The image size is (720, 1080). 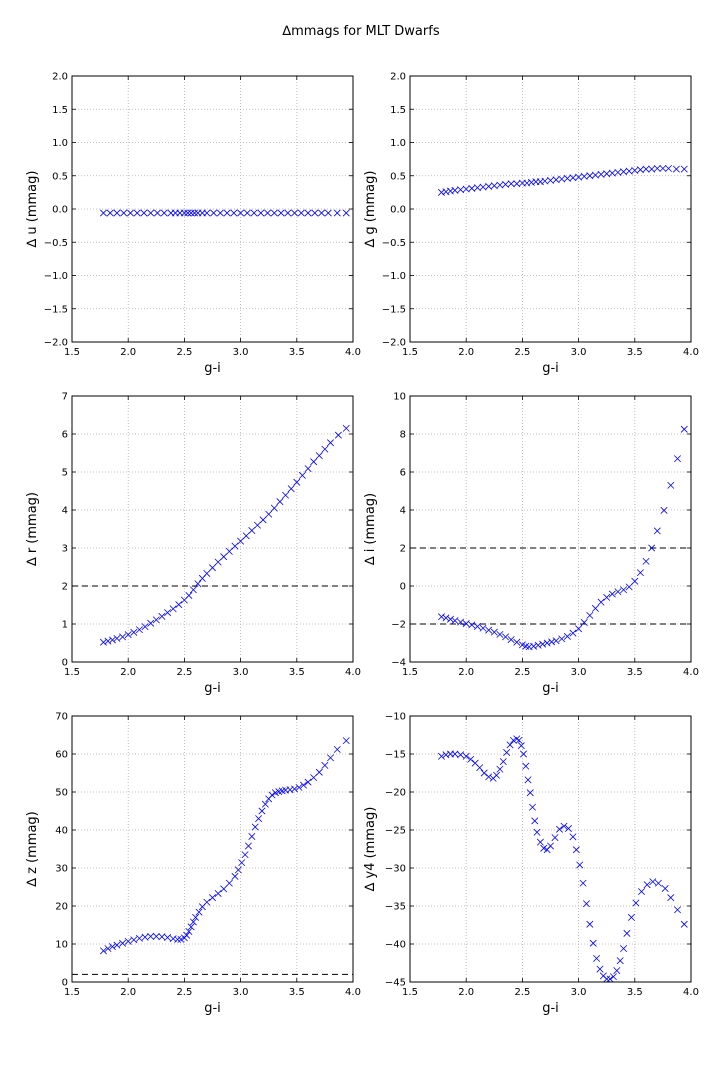 What do you see at coordinates (370, 529) in the screenshot?
I see `y-axis-label: ∆ i (mmag)` at bounding box center [370, 529].